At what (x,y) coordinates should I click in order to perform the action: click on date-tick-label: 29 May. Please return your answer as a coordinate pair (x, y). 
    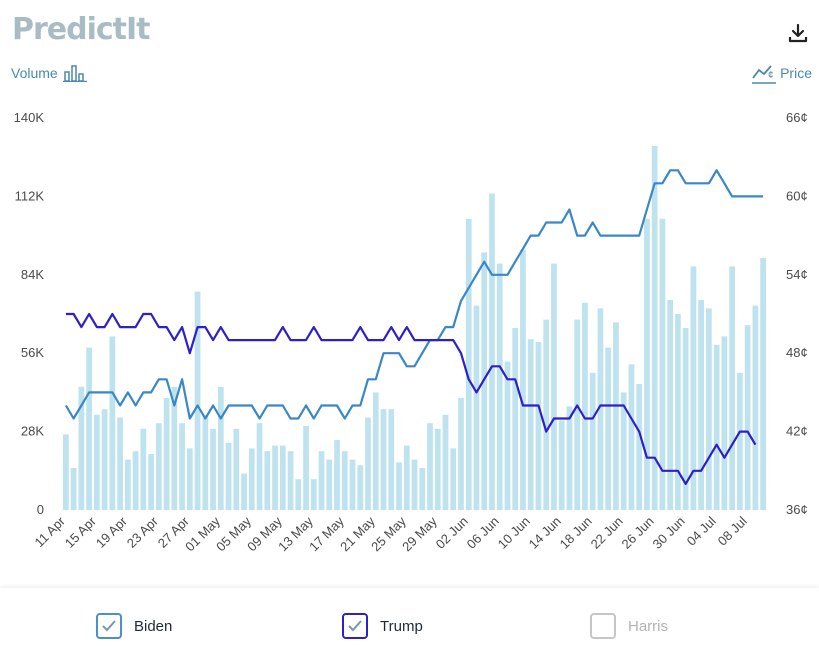
    Looking at the image, I should click on (419, 533).